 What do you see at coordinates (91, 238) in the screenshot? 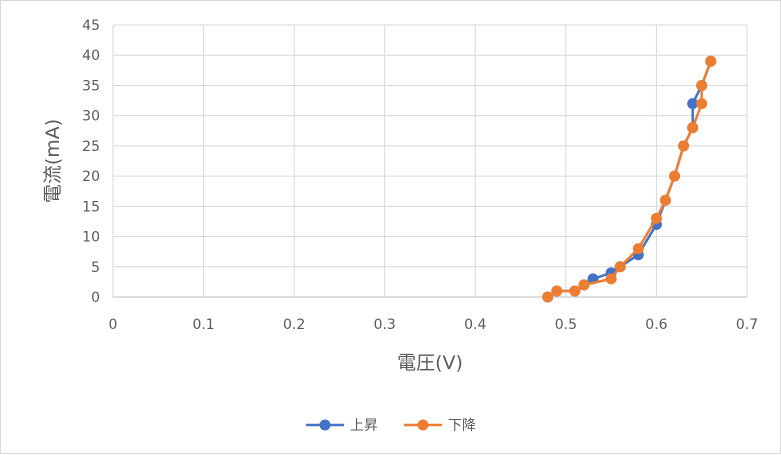
I see `y-tick-label: 10` at bounding box center [91, 238].